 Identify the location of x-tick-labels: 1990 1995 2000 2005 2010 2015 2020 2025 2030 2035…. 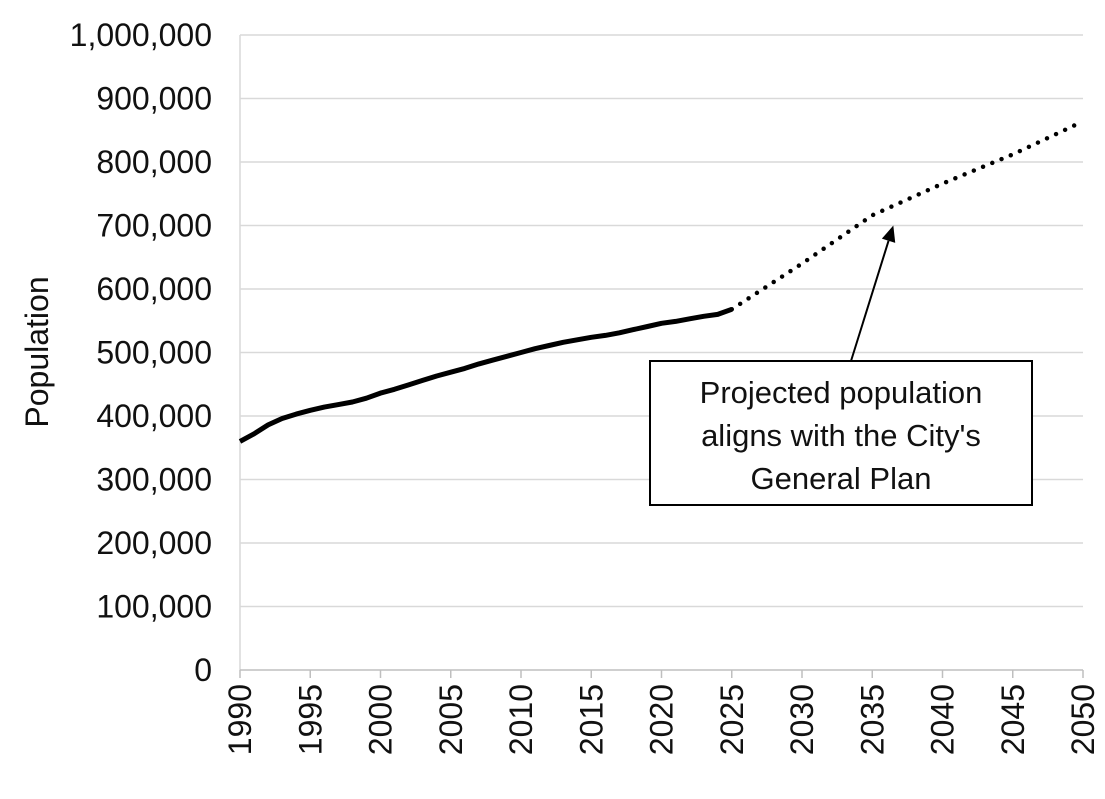
(661, 719).